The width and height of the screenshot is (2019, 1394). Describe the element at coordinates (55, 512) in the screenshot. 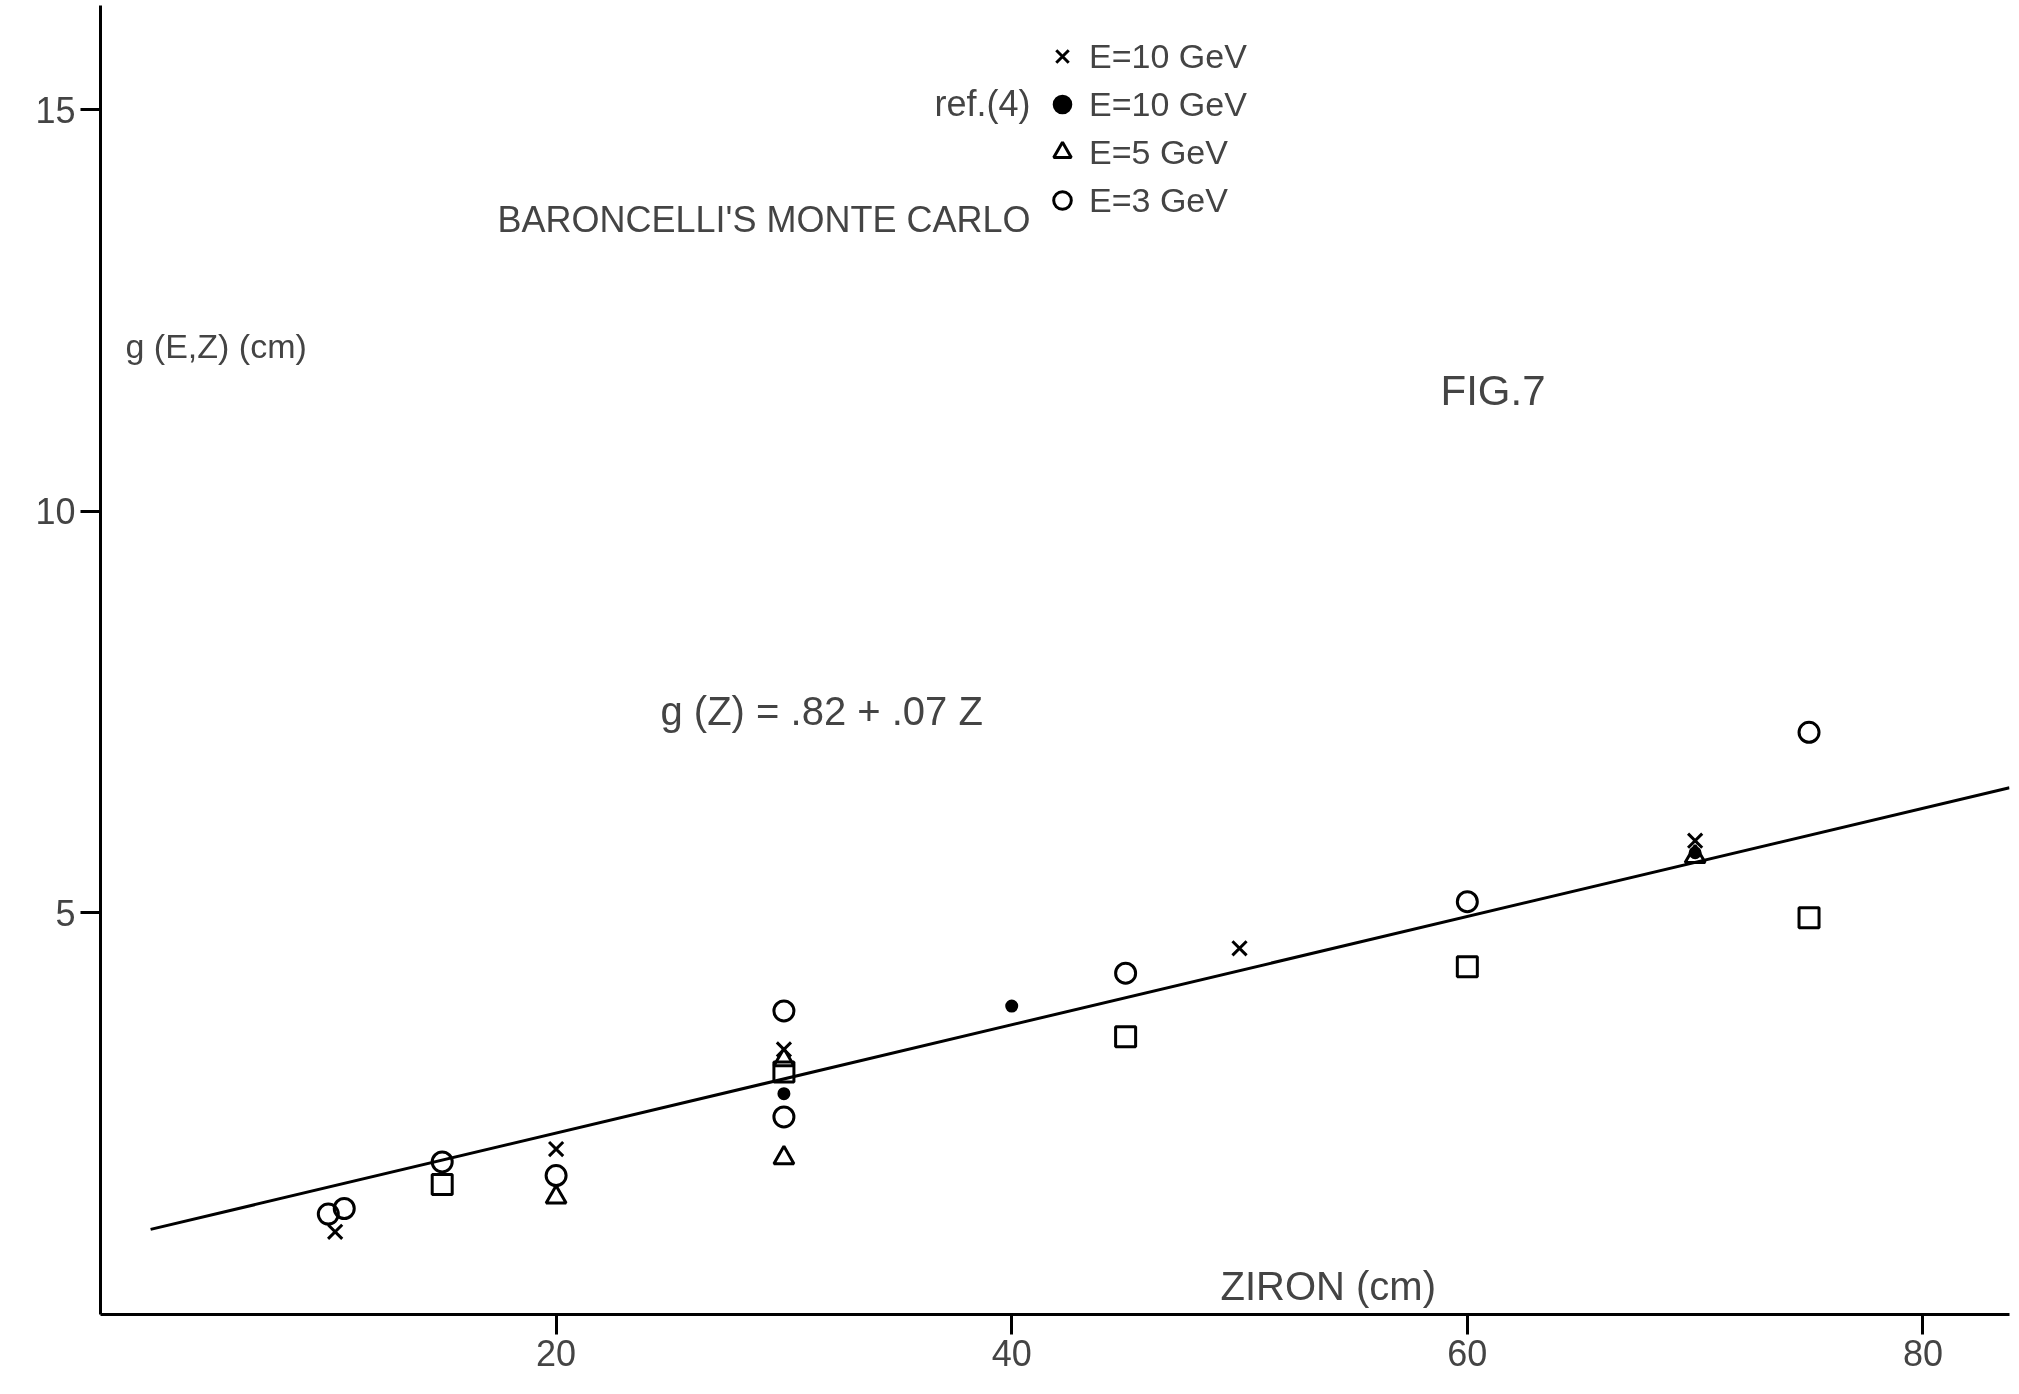

I see `y-tick-label: 10` at that location.